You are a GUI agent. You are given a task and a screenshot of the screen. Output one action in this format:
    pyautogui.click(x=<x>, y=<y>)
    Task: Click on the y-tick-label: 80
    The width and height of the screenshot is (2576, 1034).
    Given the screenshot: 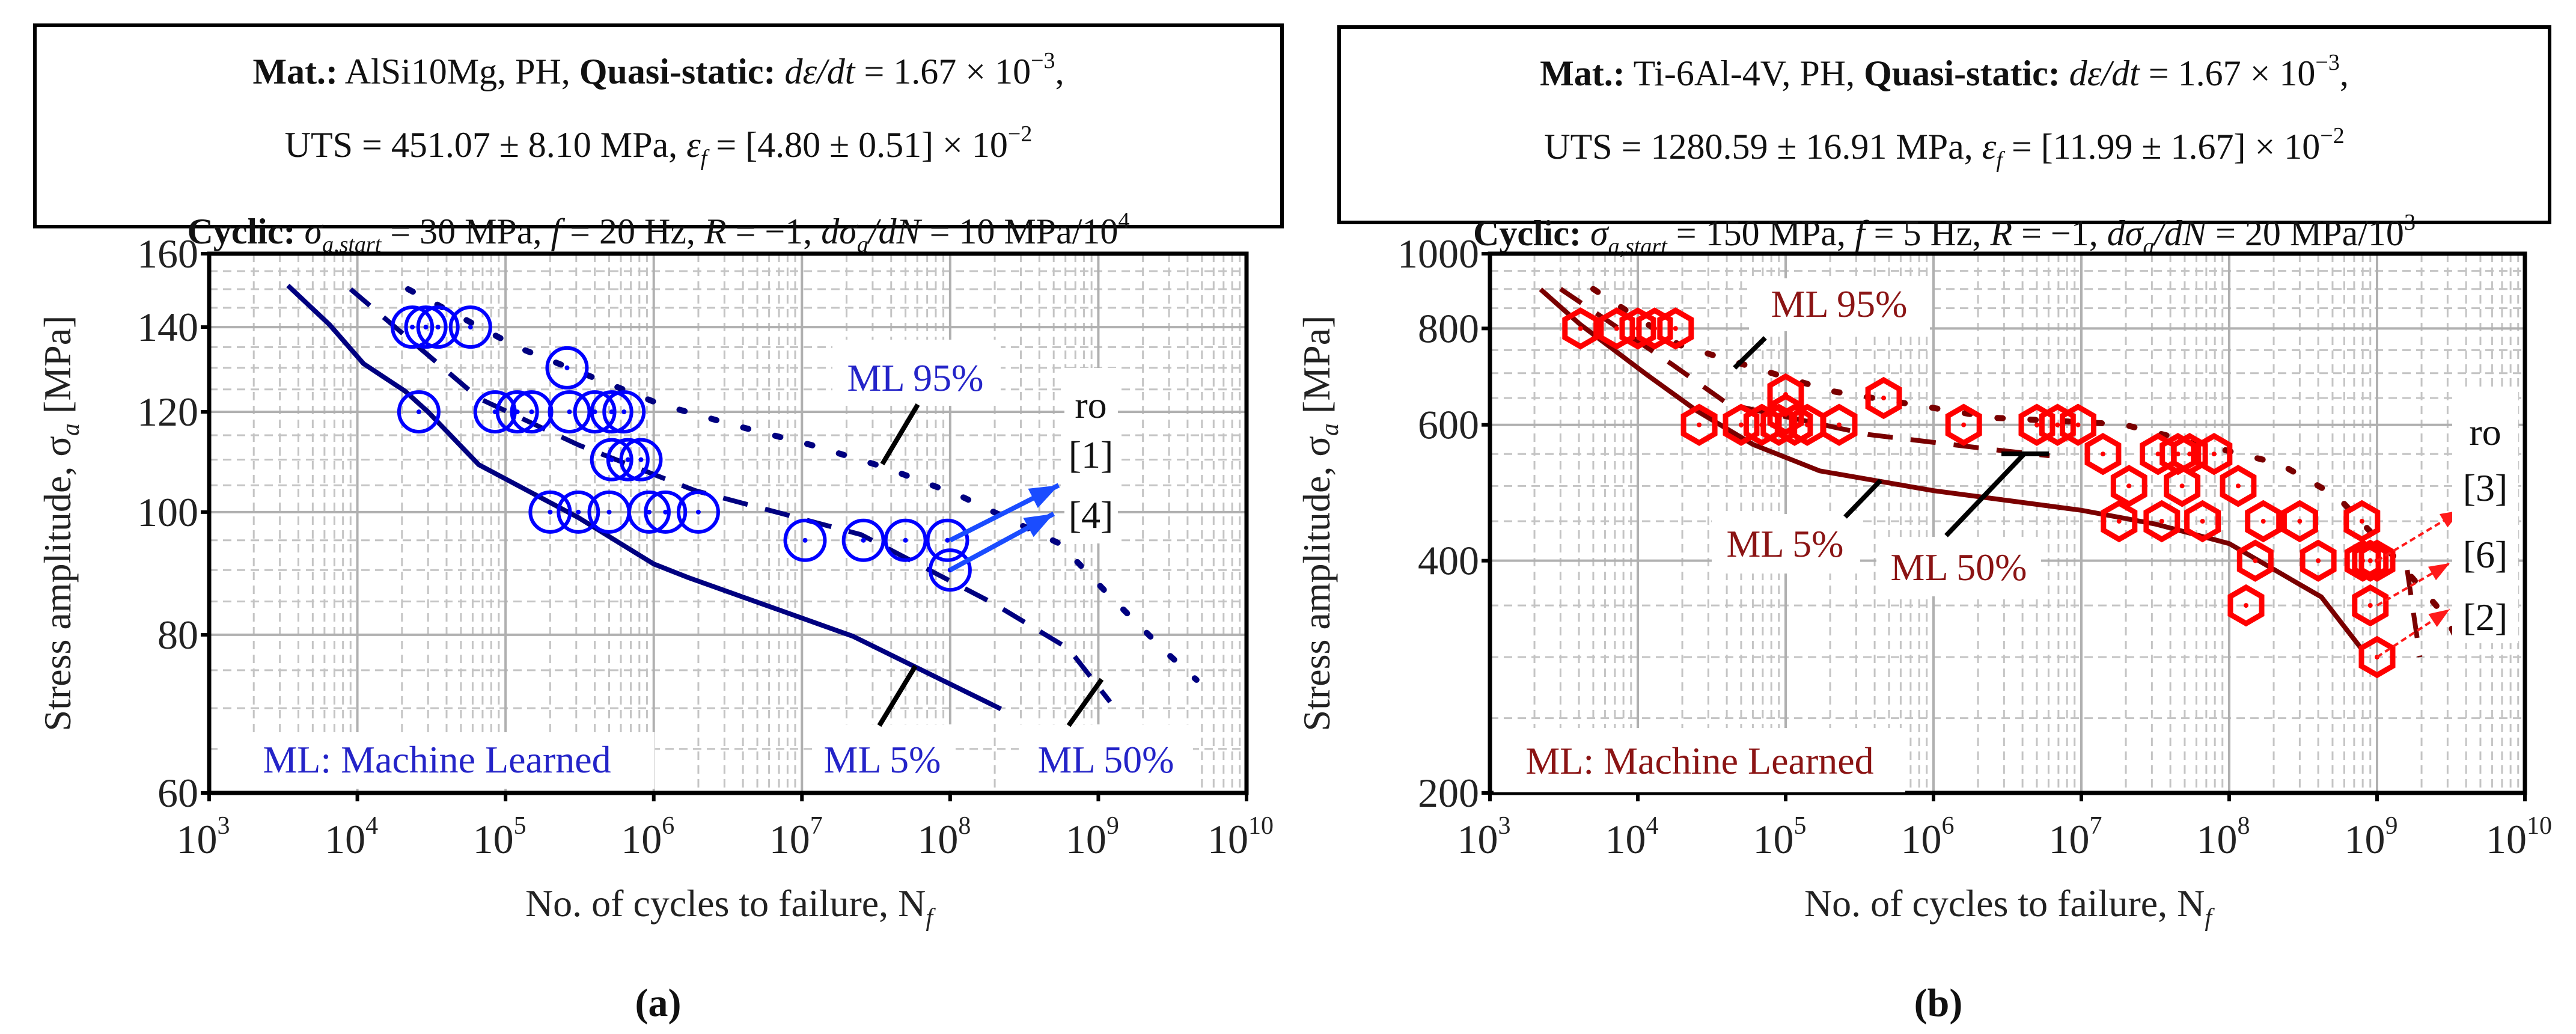 What is the action you would take?
    pyautogui.click(x=177, y=635)
    